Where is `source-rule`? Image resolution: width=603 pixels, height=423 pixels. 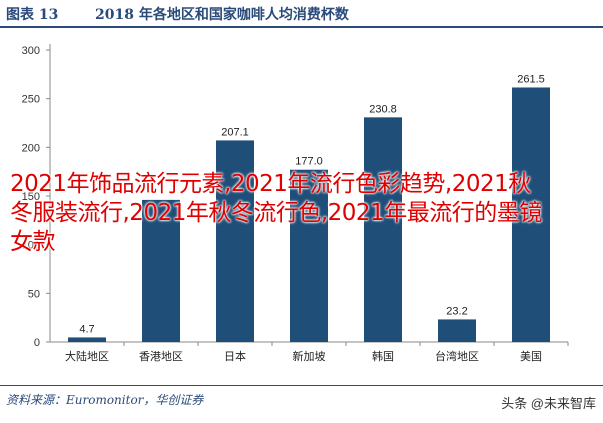 source-rule is located at coordinates (301, 385).